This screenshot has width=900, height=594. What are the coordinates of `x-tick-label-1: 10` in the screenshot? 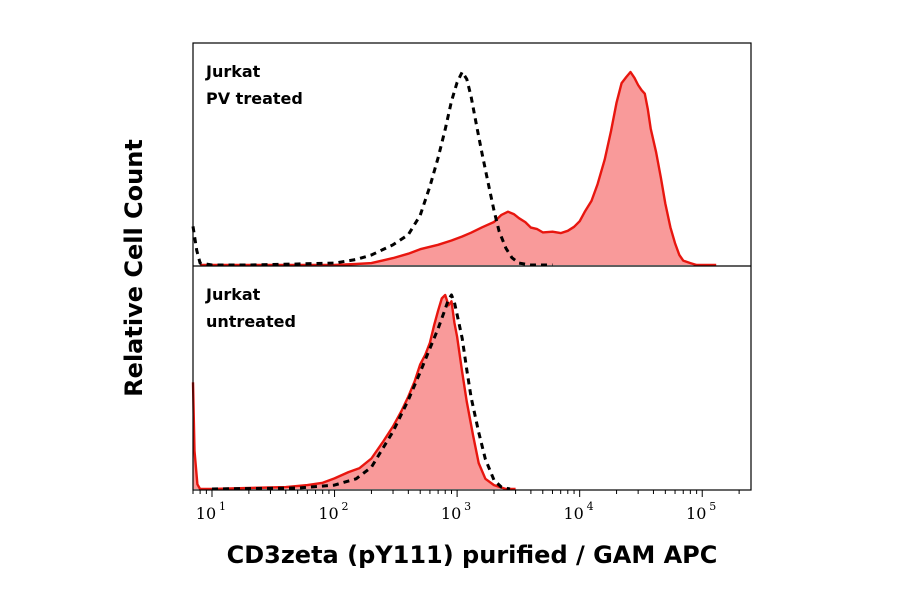 It's located at (206, 513).